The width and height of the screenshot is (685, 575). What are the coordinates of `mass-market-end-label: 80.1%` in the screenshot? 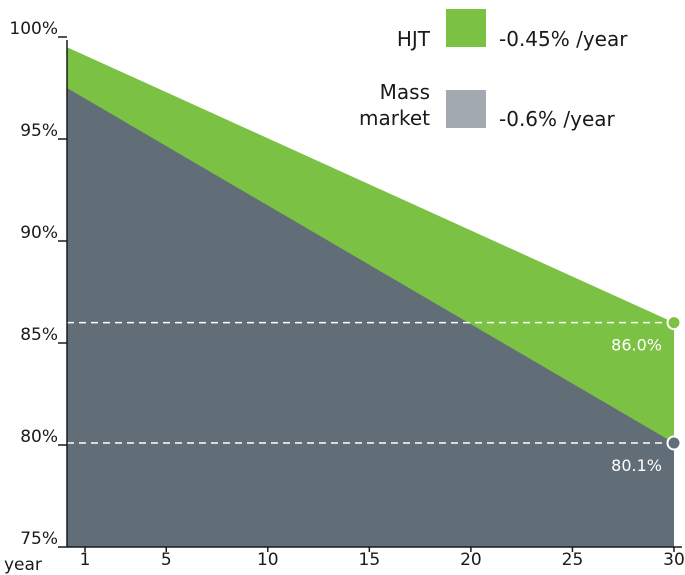 It's located at (636, 465).